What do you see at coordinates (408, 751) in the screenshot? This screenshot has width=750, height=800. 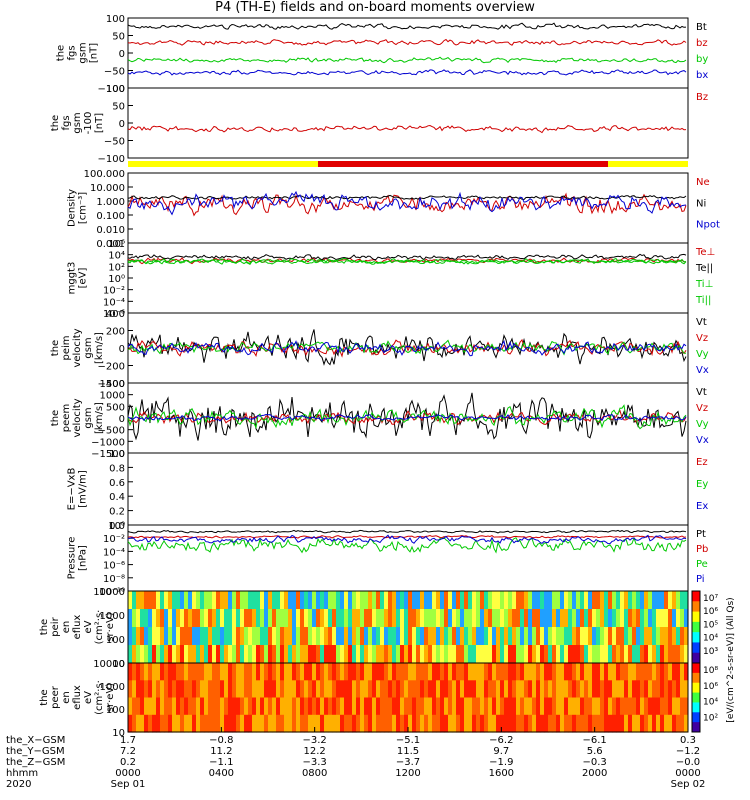 I see `x-tick-label: 11.5` at bounding box center [408, 751].